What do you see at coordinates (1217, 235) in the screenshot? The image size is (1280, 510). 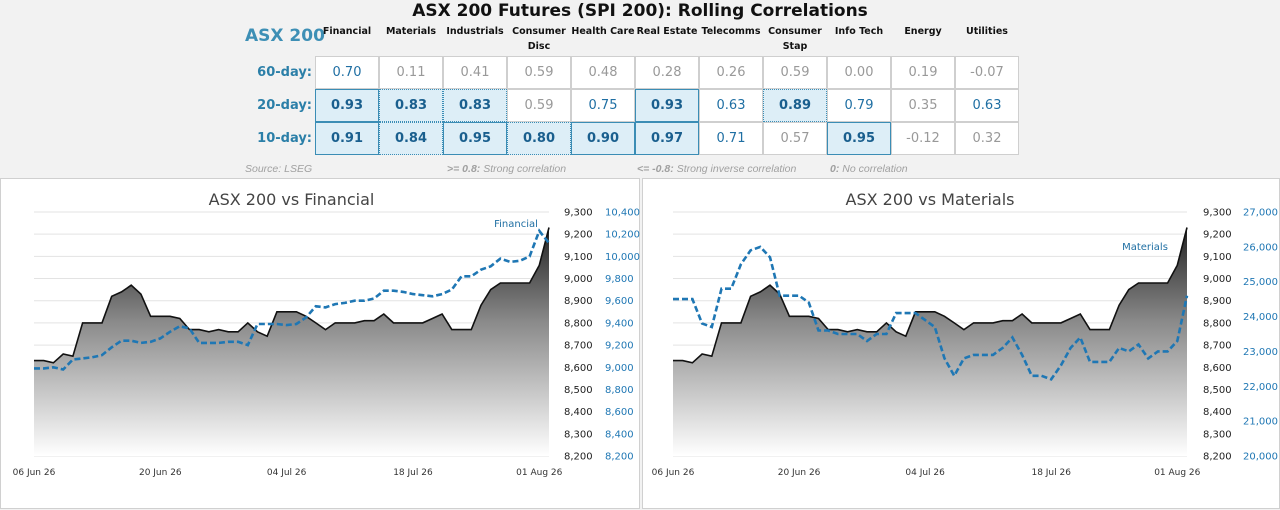 I see `y-left-tick-label: 9,200` at bounding box center [1217, 235].